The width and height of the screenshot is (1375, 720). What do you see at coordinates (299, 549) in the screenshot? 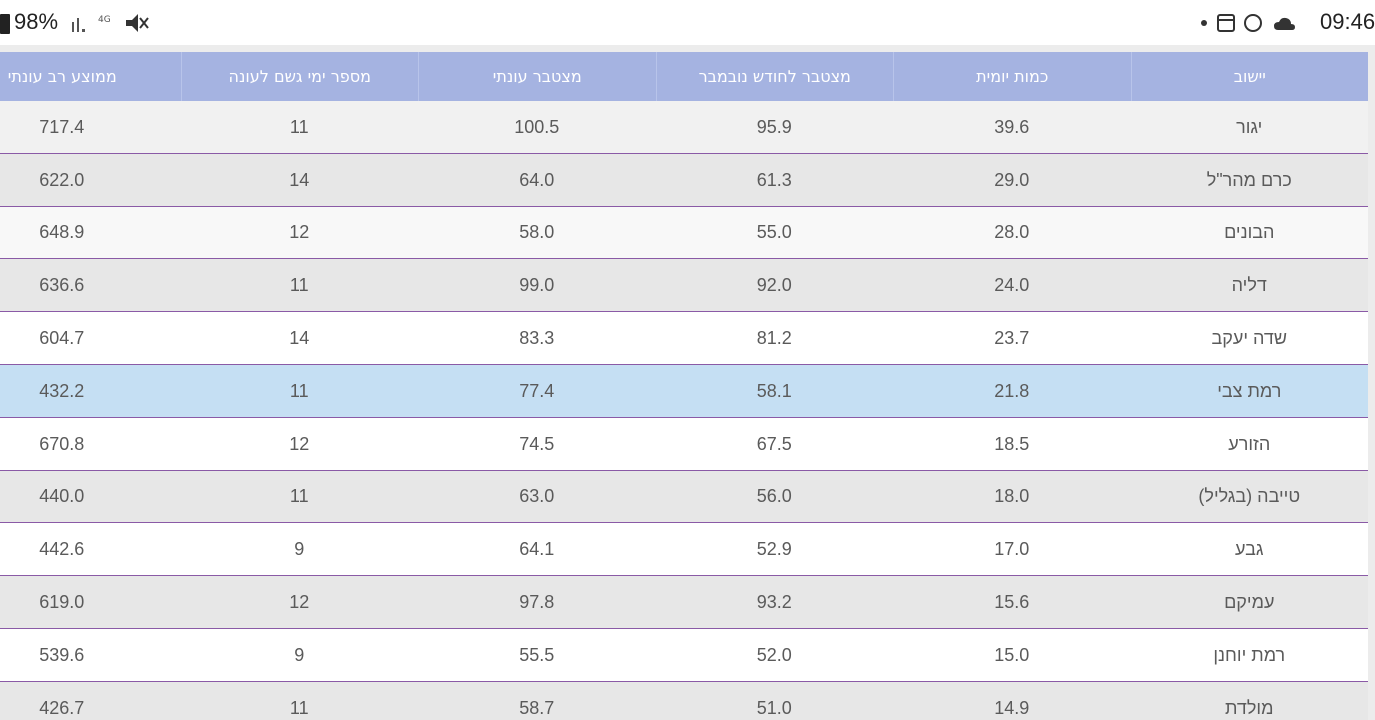
I see `table-cell: 9` at bounding box center [299, 549].